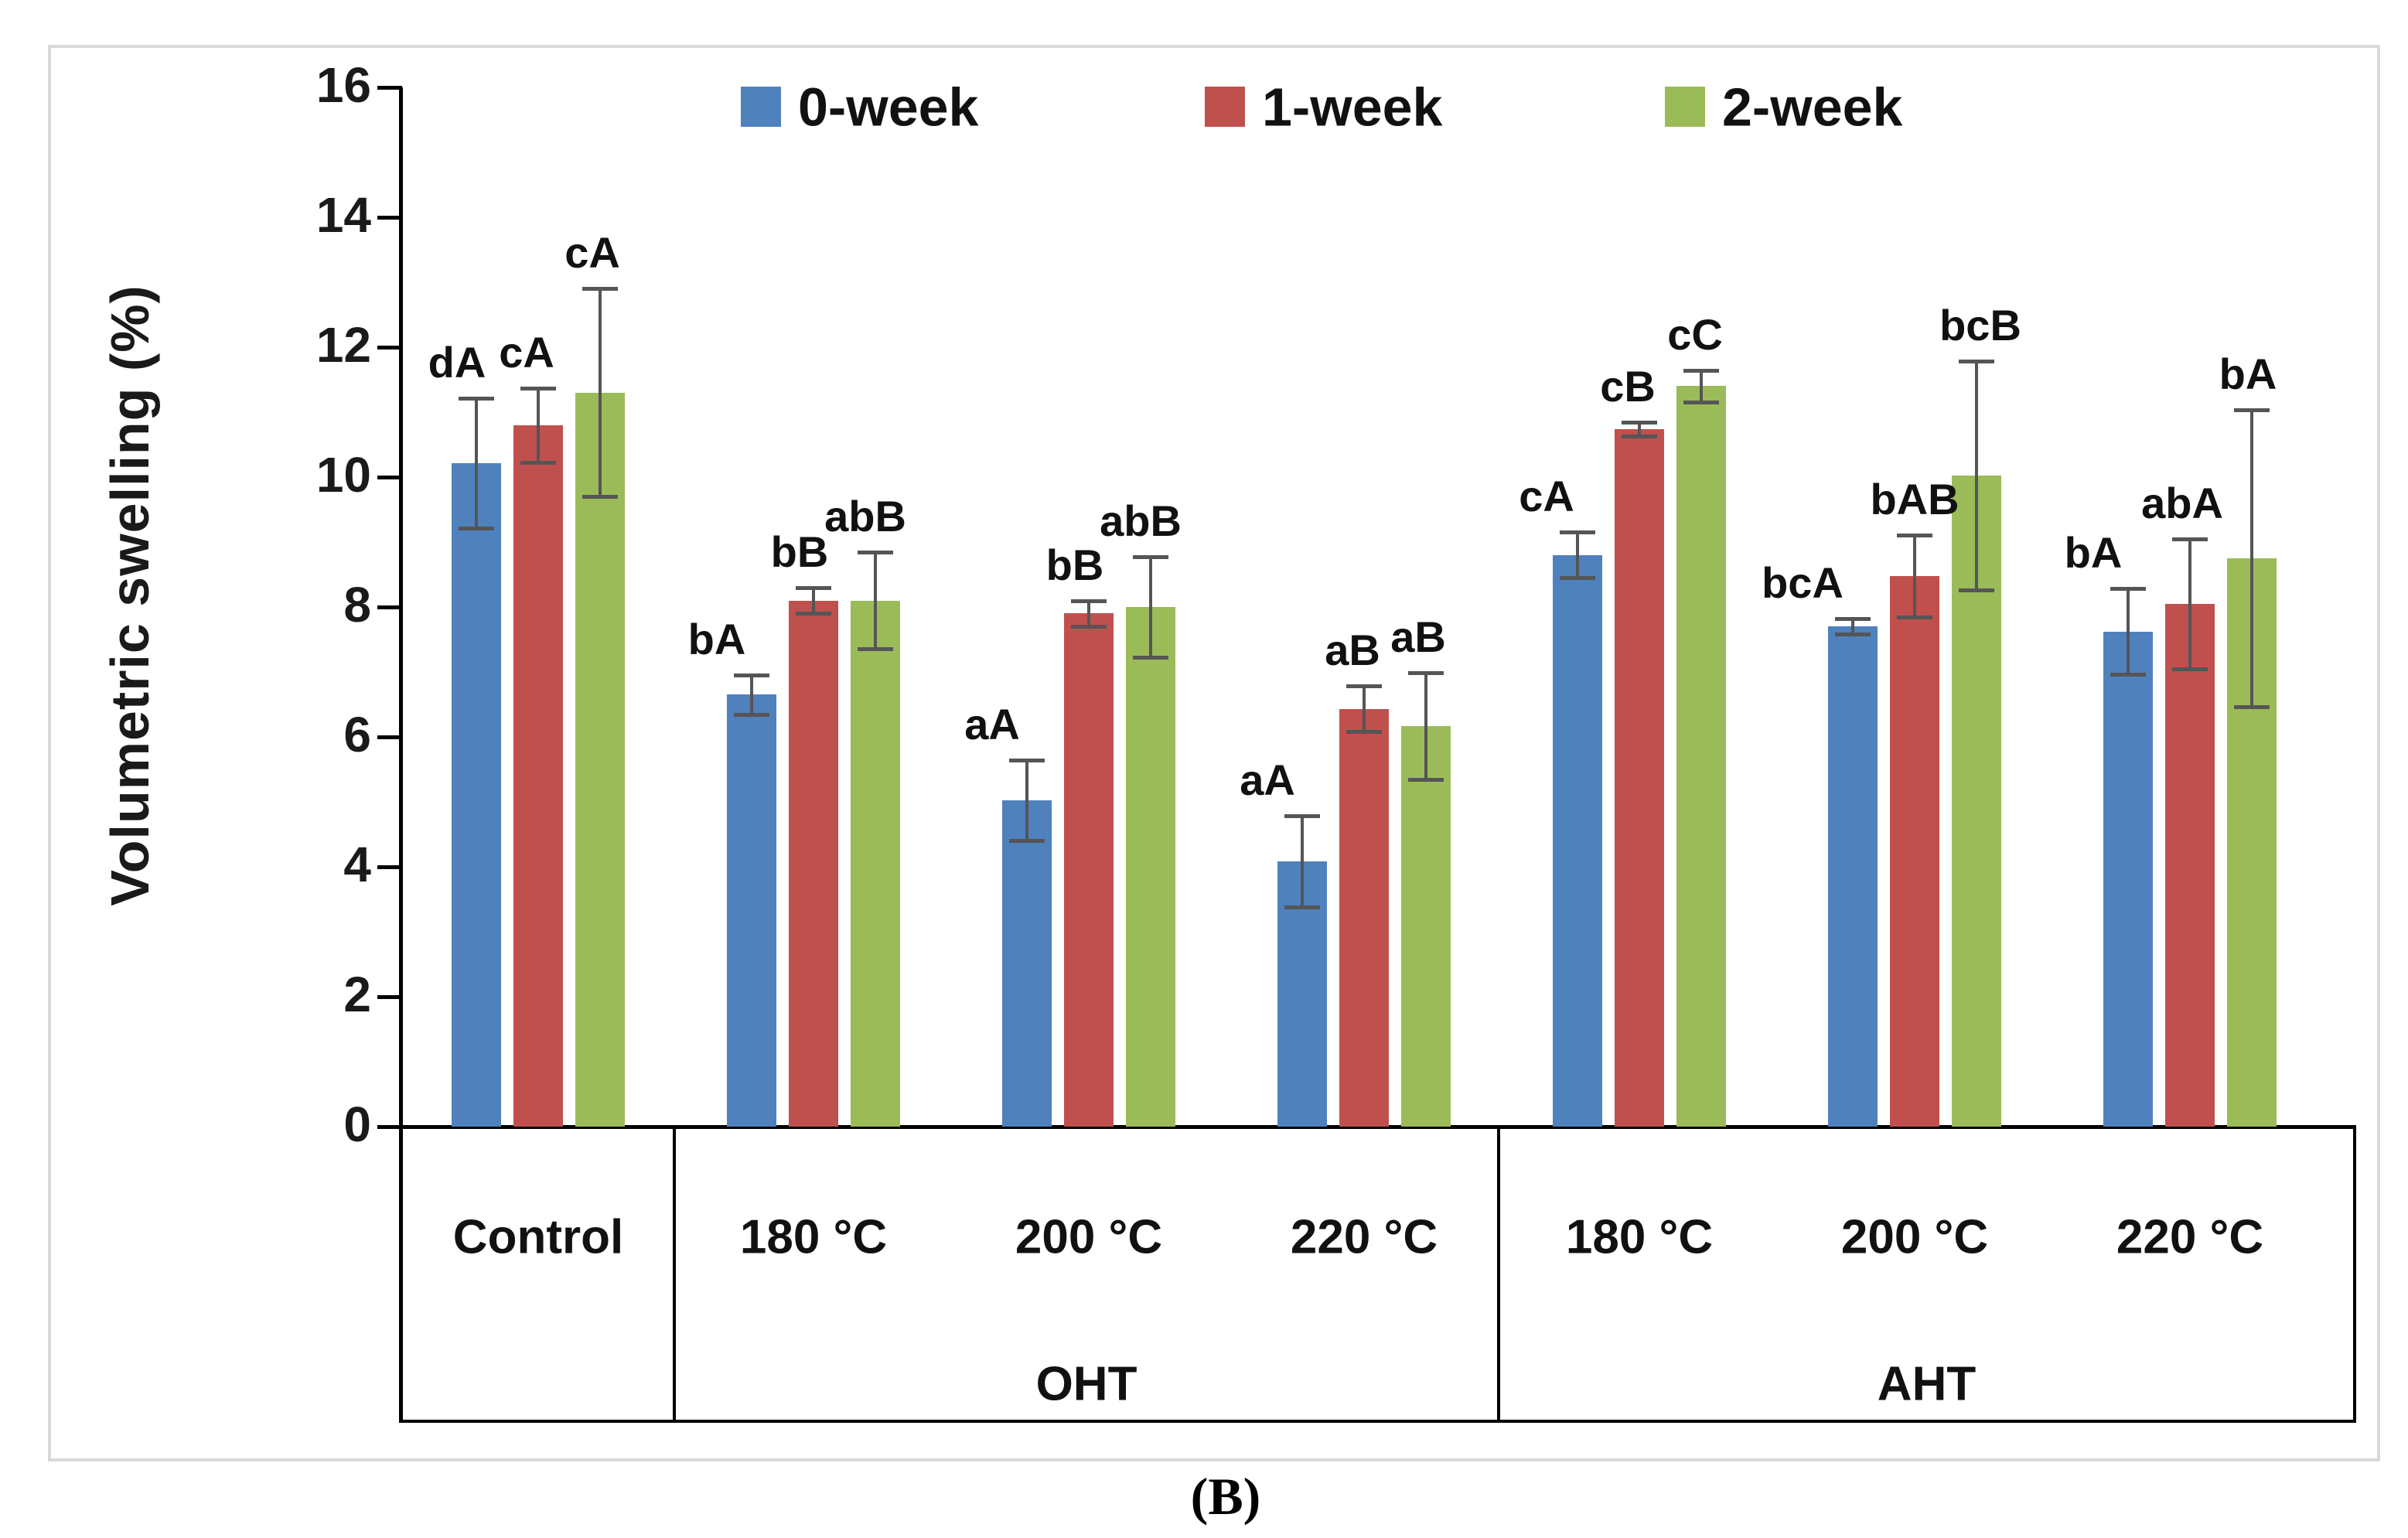 This screenshot has width=2408, height=1538. Describe the element at coordinates (343, 345) in the screenshot. I see `y-tick-label: 12` at that location.